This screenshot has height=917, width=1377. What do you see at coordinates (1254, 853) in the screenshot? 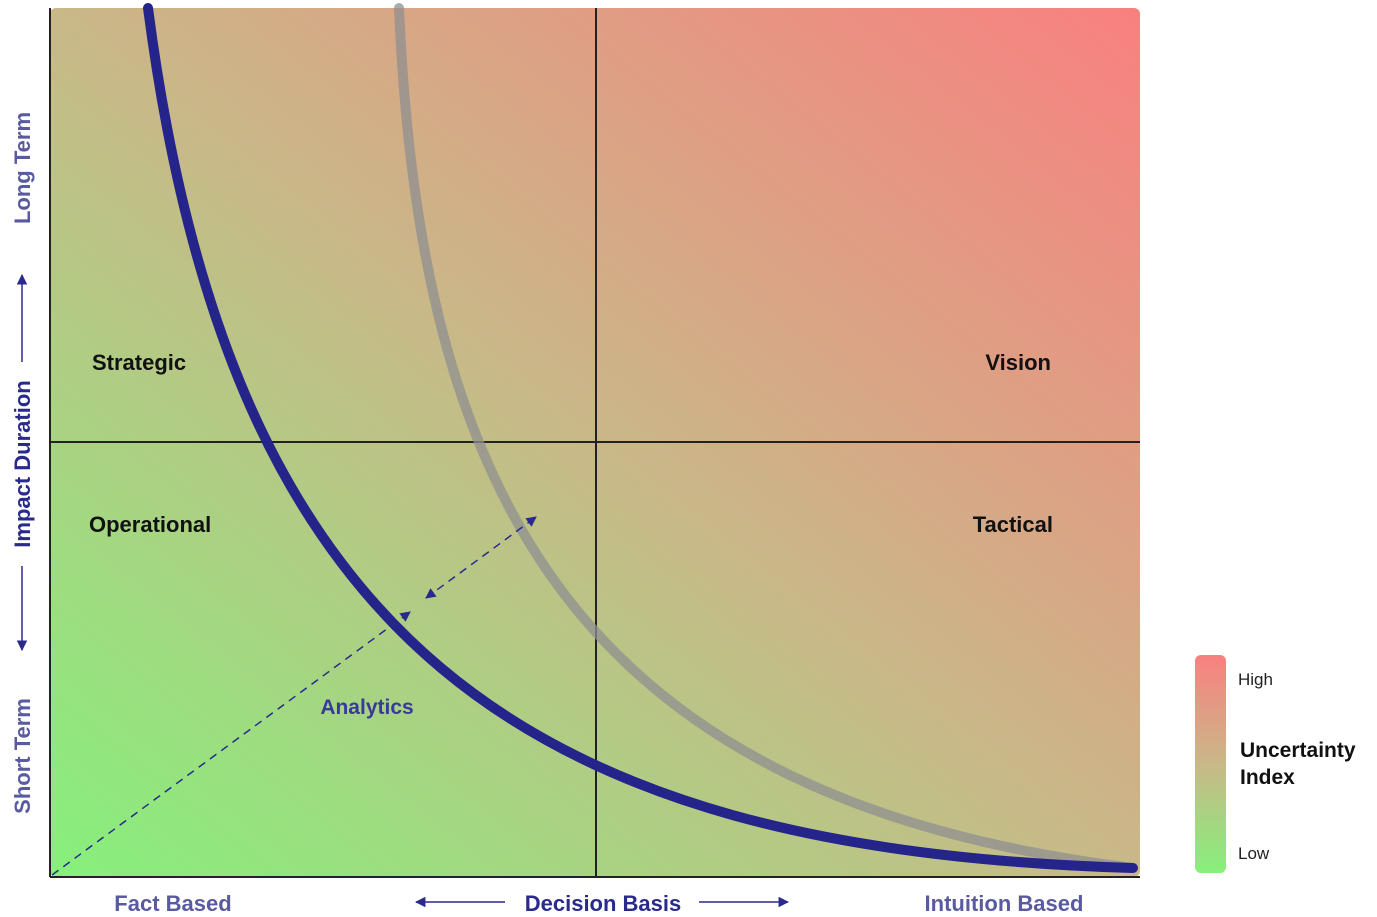
I see `legend-low-label: Low` at bounding box center [1254, 853].